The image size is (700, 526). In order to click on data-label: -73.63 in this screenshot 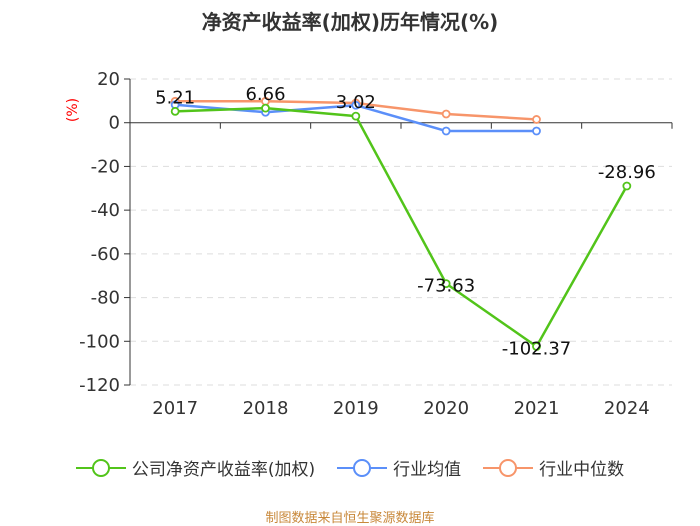, I will do `click(446, 286)`.